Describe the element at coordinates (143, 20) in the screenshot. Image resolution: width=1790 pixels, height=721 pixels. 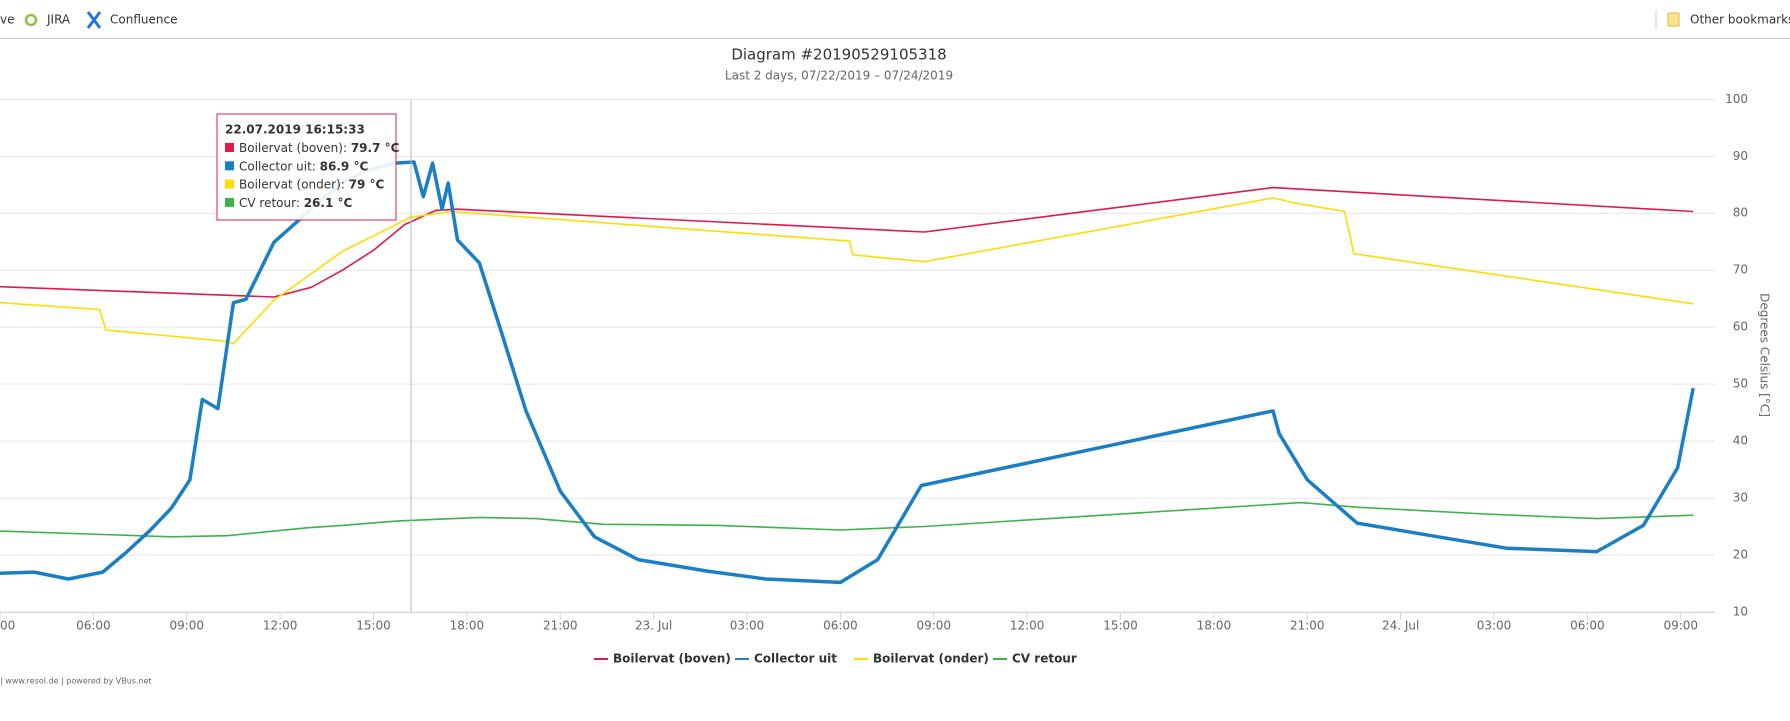
I see `bookmark: Confluence` at that location.